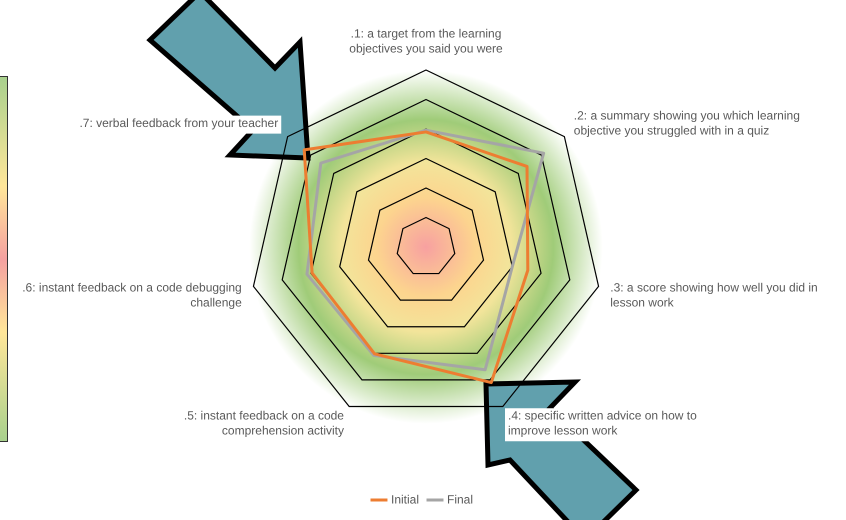 This screenshot has height=520, width=846. Describe the element at coordinates (460, 499) in the screenshot. I see `legend-label: Final` at that location.